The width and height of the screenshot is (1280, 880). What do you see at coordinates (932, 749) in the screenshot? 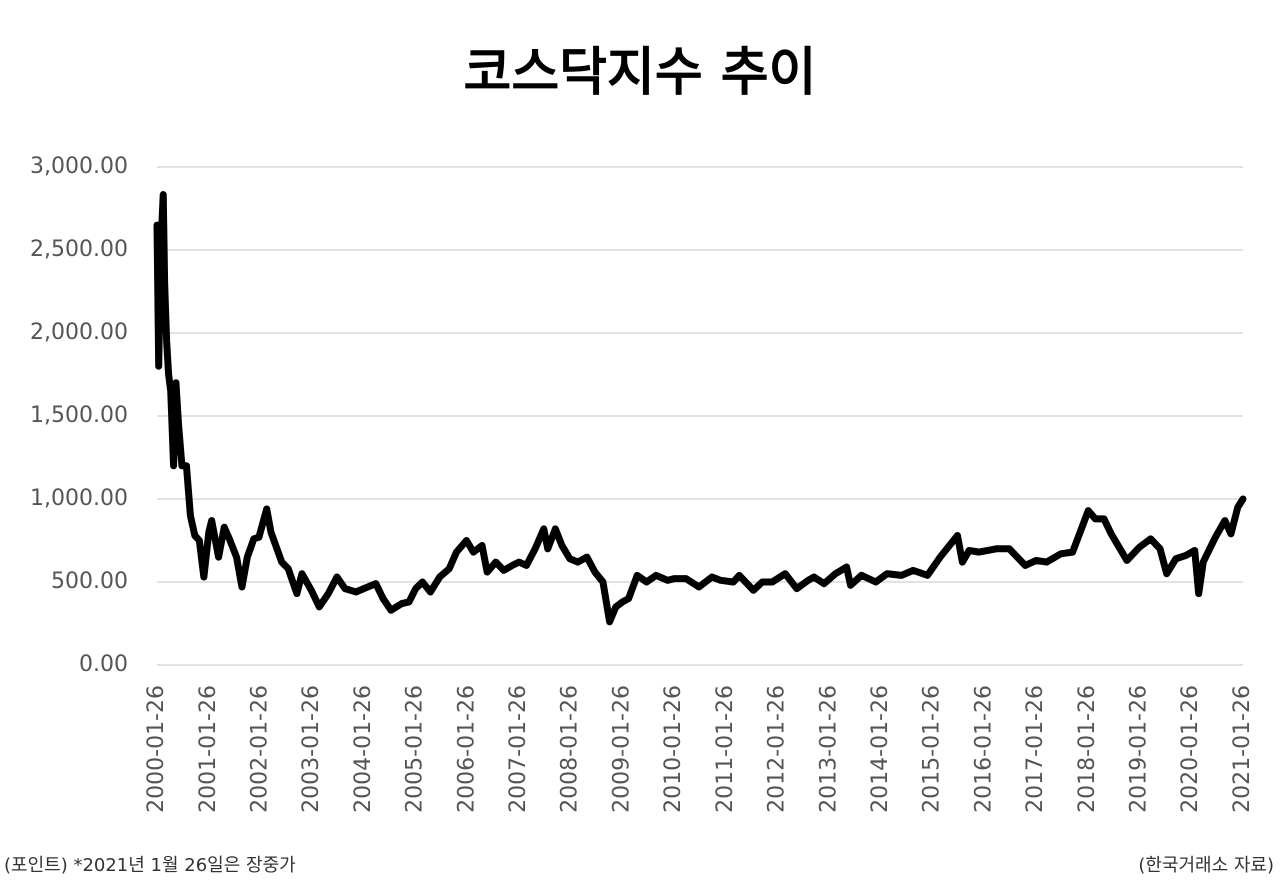
I see `x-tick-label: 2015-01-26` at bounding box center [932, 749].